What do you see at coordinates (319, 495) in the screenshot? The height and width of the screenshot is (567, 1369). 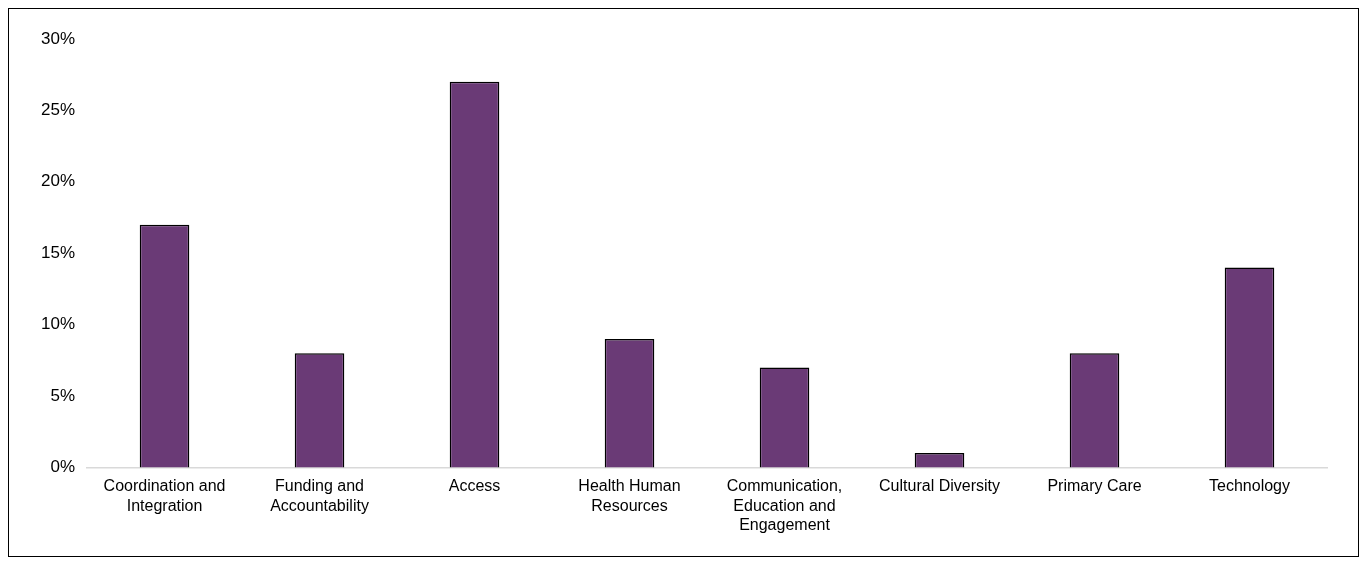 I see `x-tick-label: Funding and Accountability` at bounding box center [319, 495].